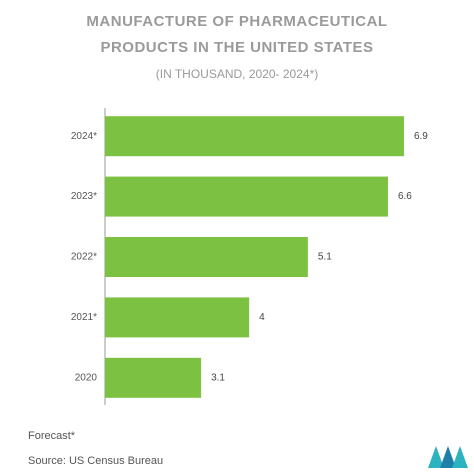 Image resolution: width=474 pixels, height=476 pixels. What do you see at coordinates (84, 196) in the screenshot?
I see `y-tick-label: 2023*` at bounding box center [84, 196].